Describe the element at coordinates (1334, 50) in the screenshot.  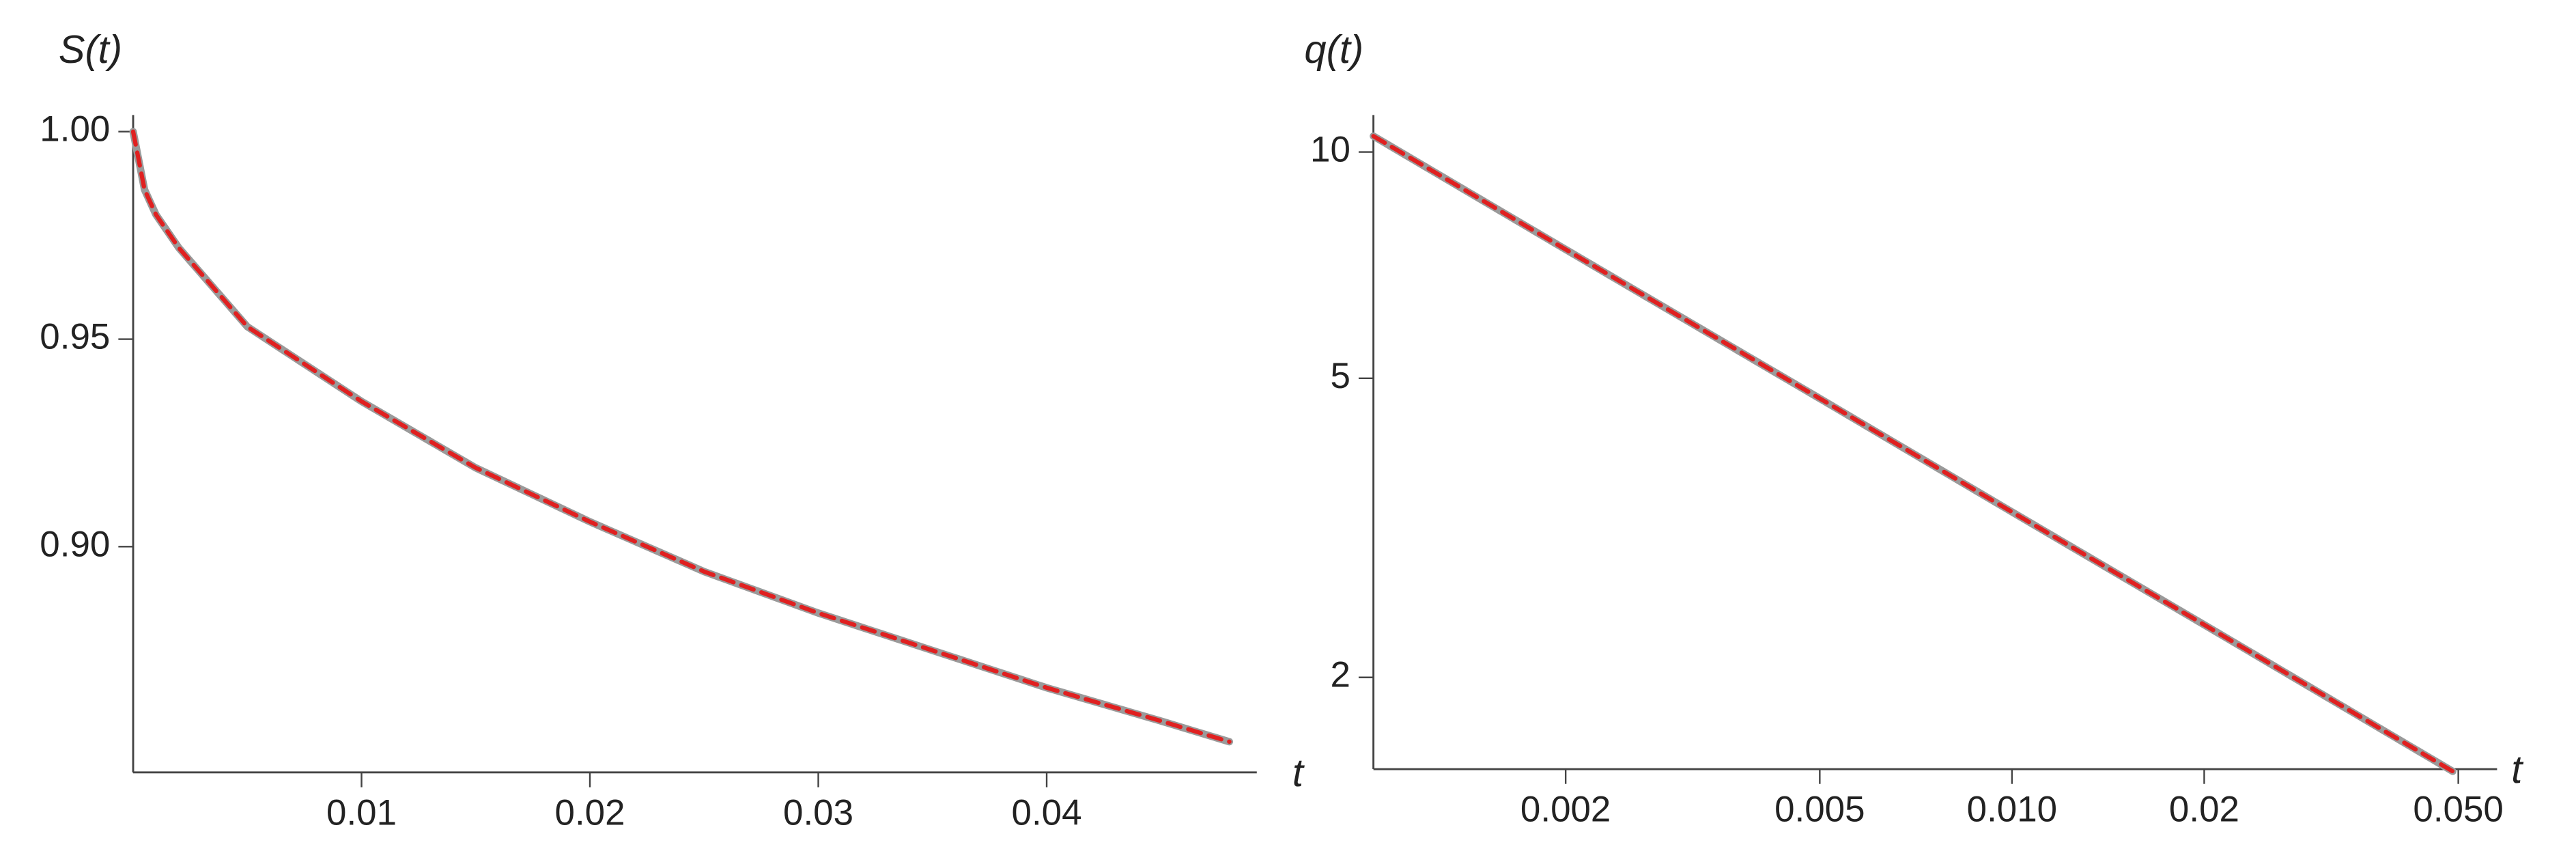
I see `y-axis-label: q(t)` at that location.